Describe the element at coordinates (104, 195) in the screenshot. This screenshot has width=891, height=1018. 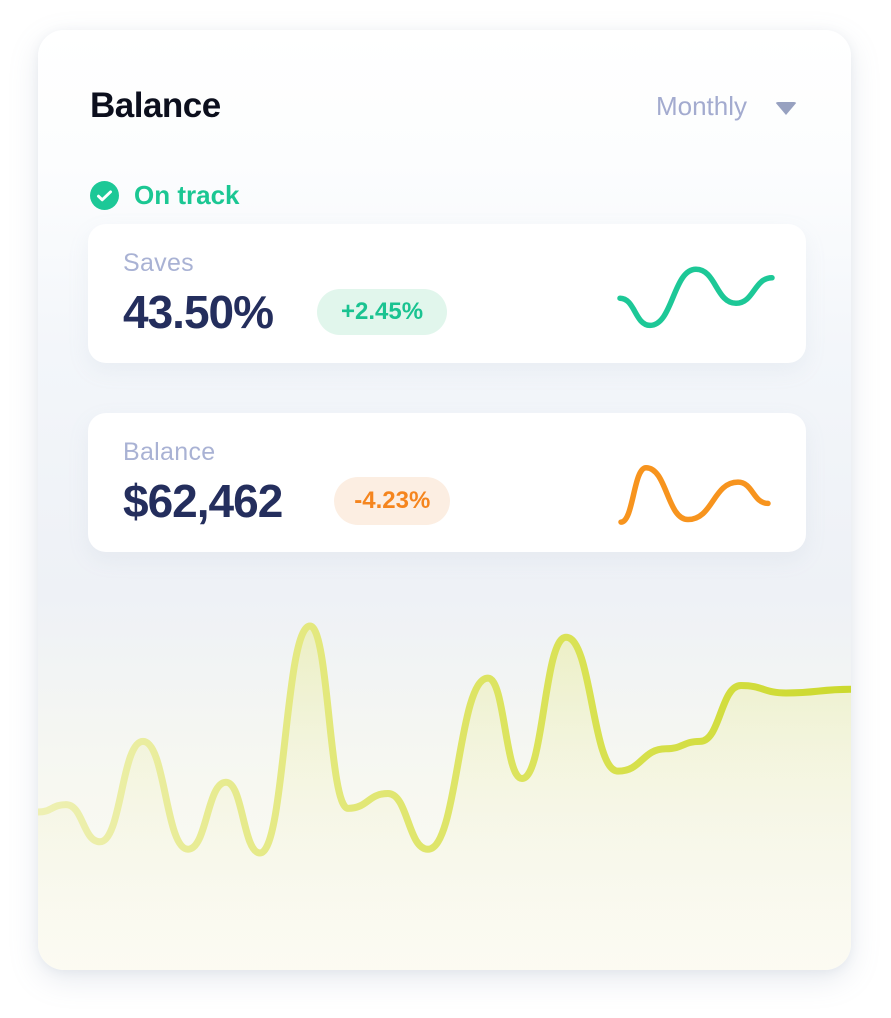
I see `check-circle-icon` at that location.